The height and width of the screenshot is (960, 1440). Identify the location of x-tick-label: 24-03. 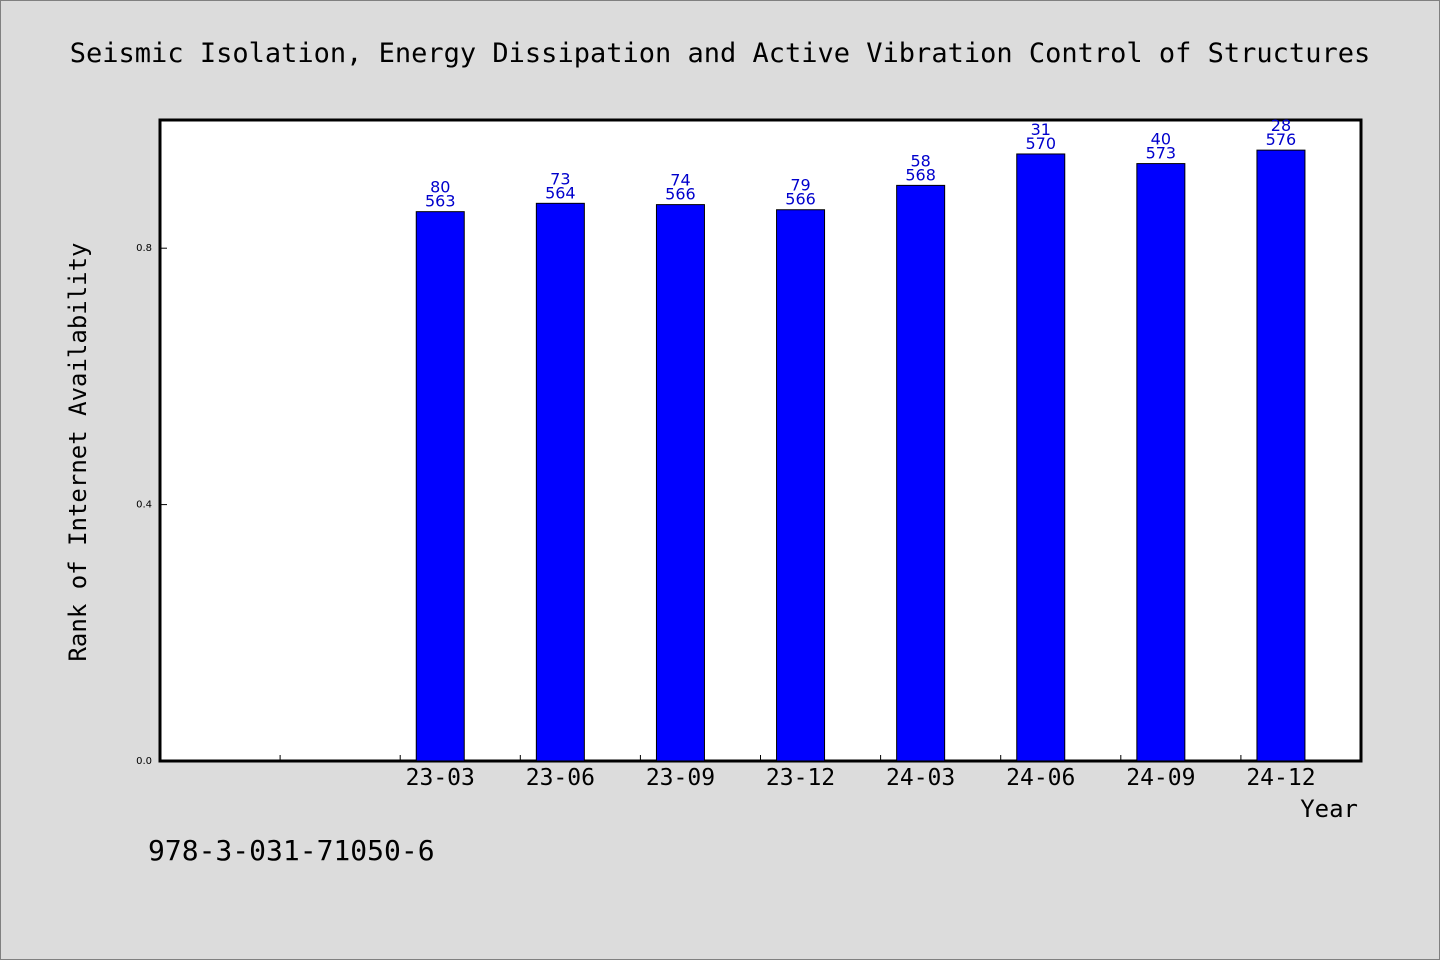
(920, 778).